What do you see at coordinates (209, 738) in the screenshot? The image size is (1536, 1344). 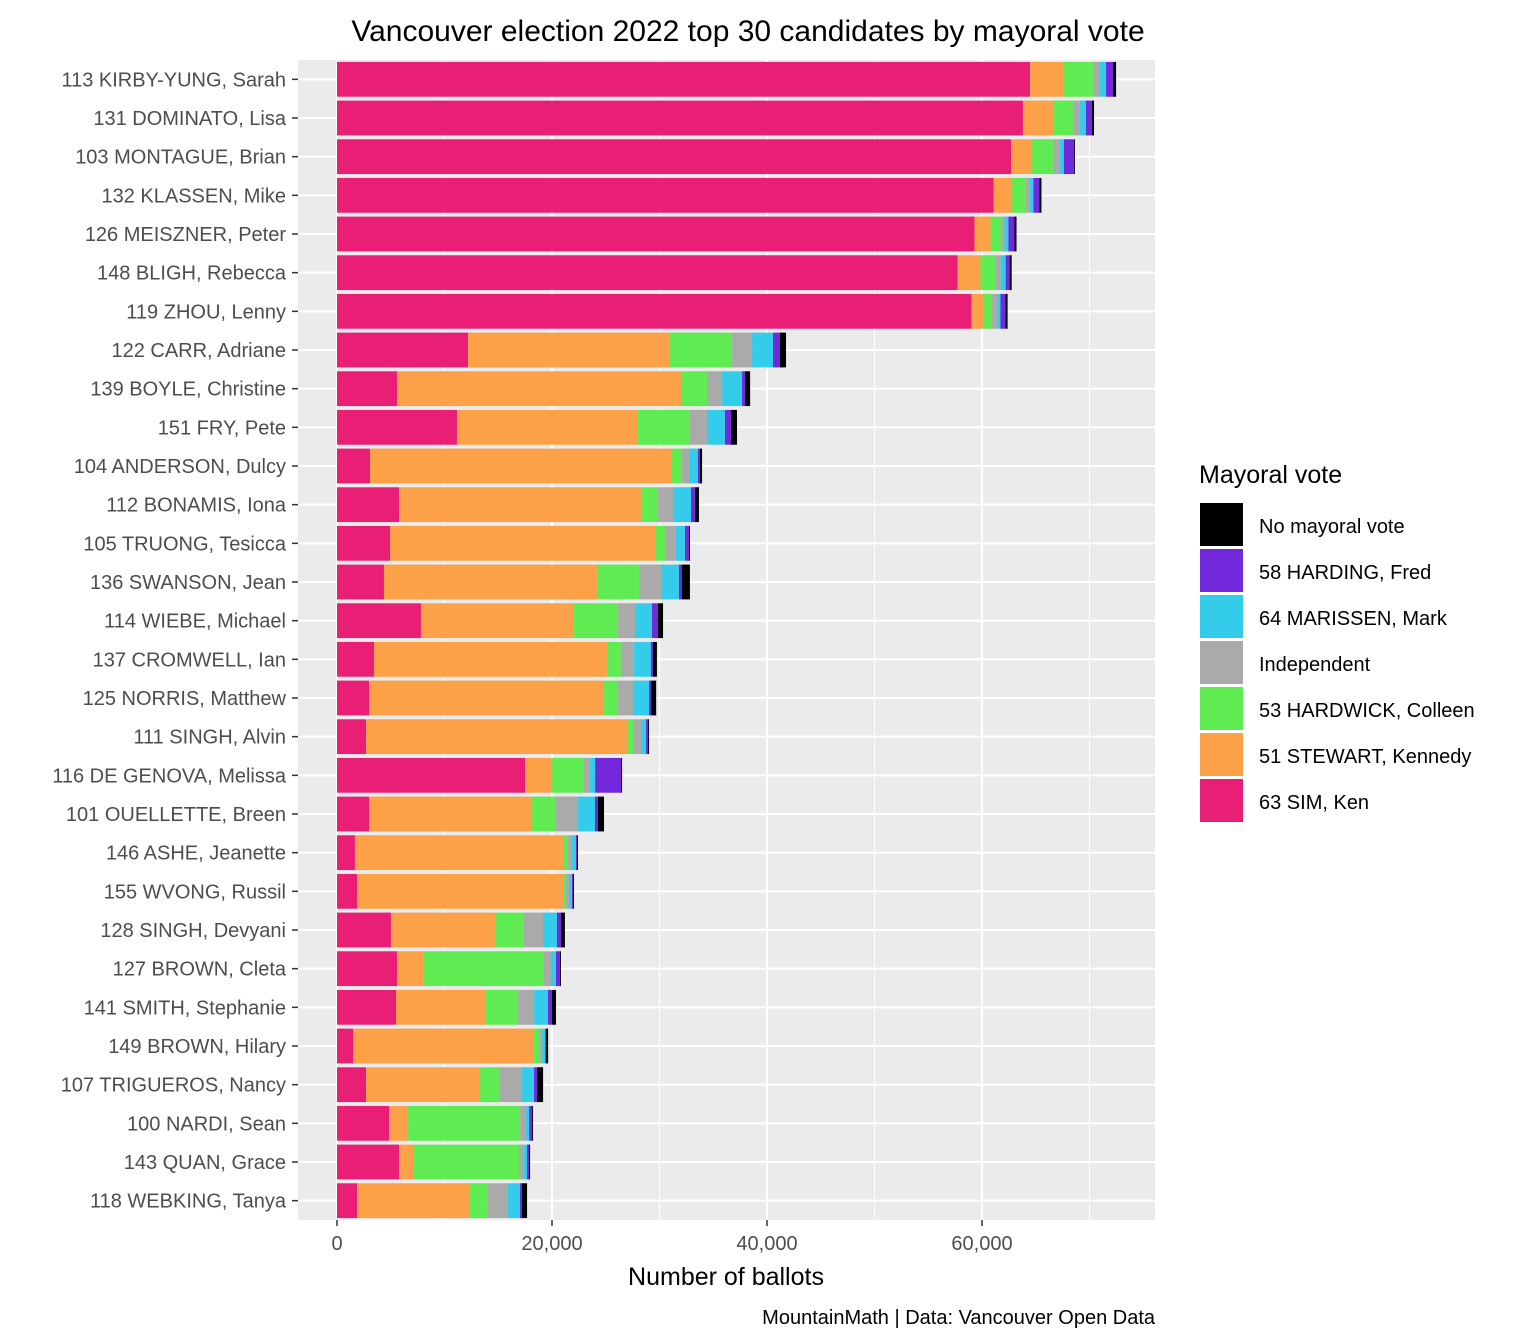 I see `y-tick-label: 111 SINGH, Alvin` at bounding box center [209, 738].